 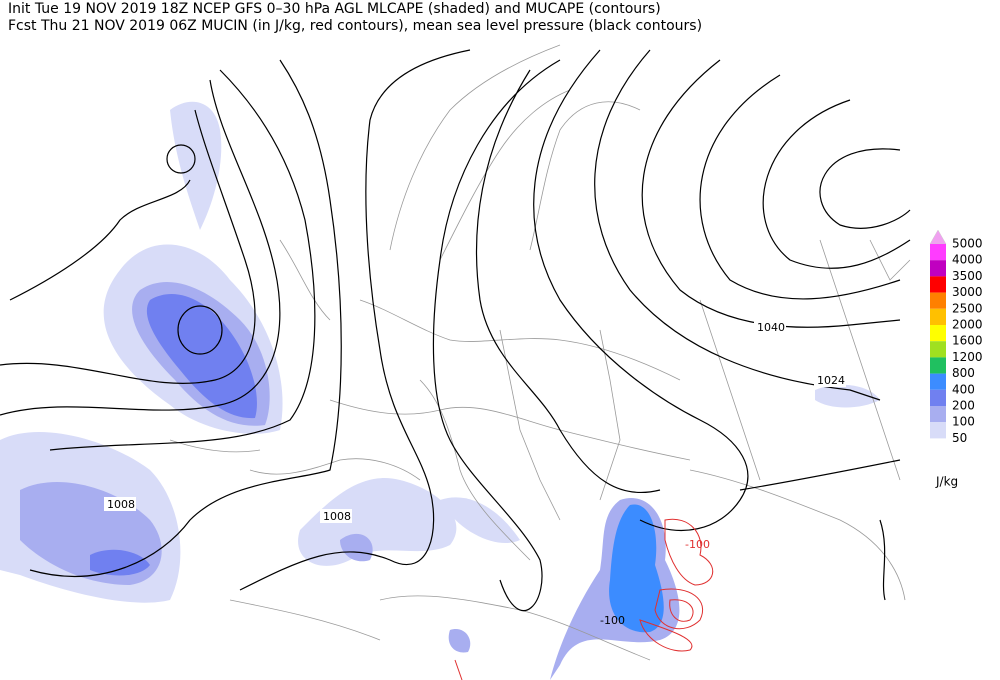 What do you see at coordinates (967, 325) in the screenshot?
I see `legend-label: 2000` at bounding box center [967, 325].